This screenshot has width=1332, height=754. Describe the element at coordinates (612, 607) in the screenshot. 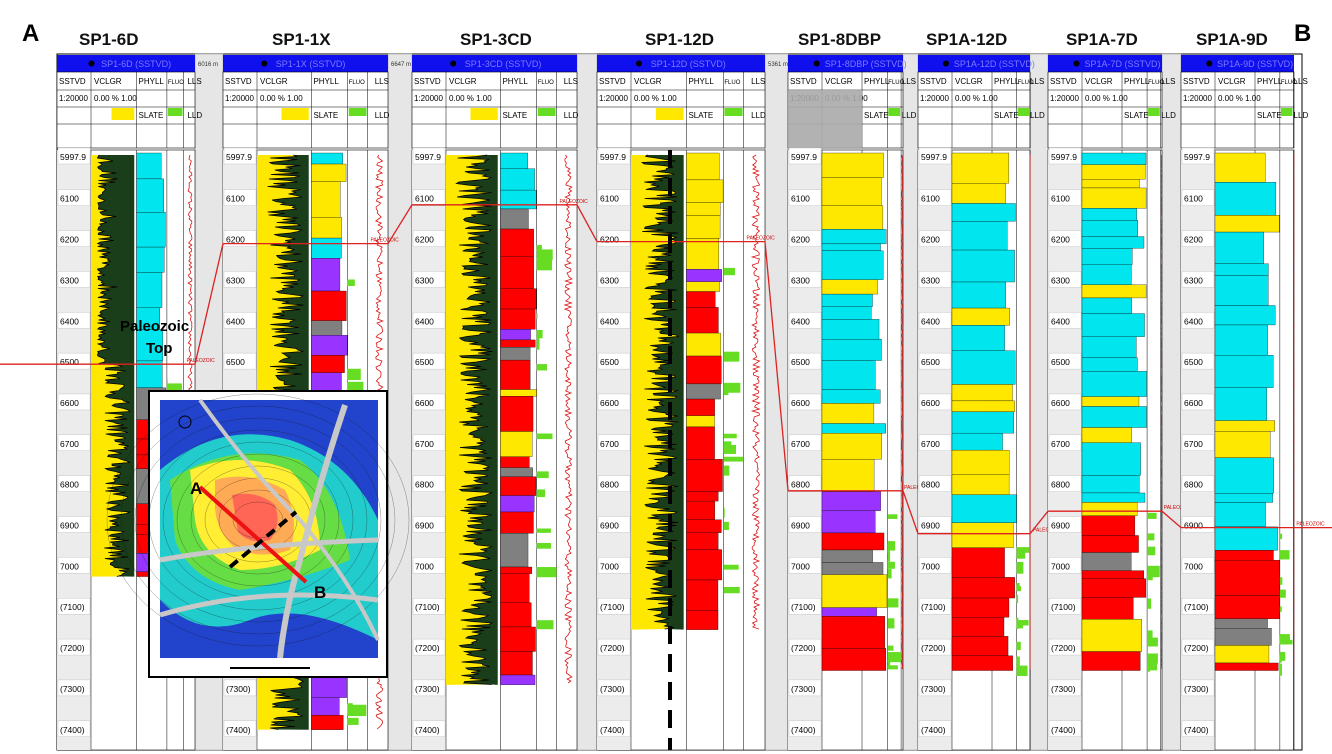

I see `depth-tick-label: (7100)` at that location.